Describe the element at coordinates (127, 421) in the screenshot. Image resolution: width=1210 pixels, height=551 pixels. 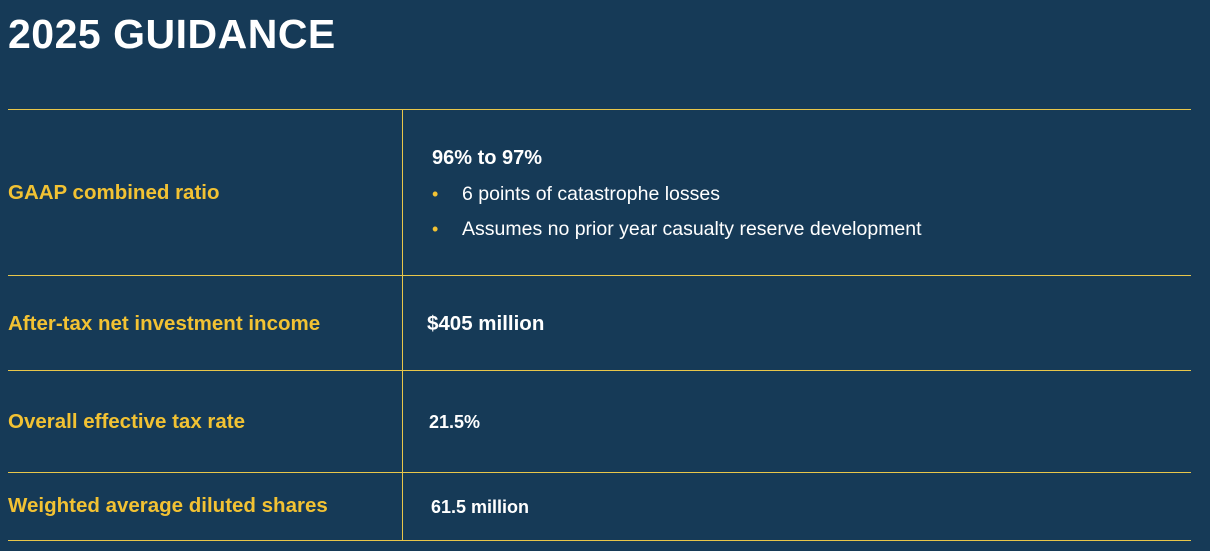
I see `guidance-label-tax-rate: Overall effective tax rate` at that location.